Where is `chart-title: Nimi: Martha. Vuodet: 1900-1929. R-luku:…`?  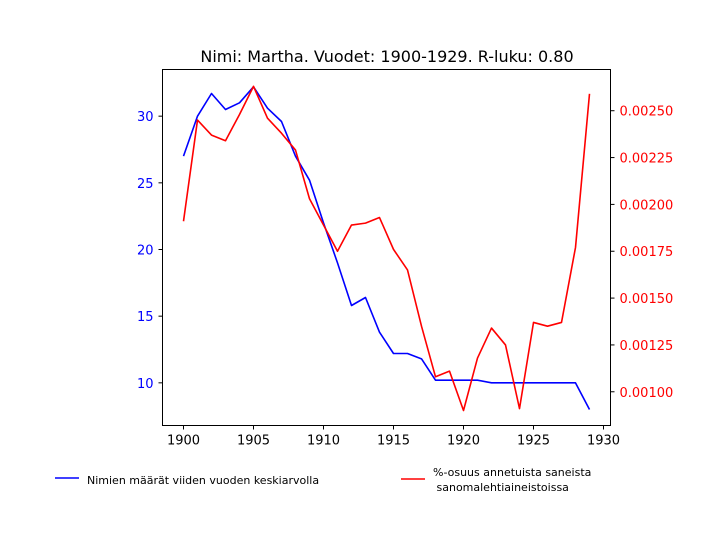 chart-title: Nimi: Martha. Vuodet: 1900-1929. R-luku:… is located at coordinates (386, 56).